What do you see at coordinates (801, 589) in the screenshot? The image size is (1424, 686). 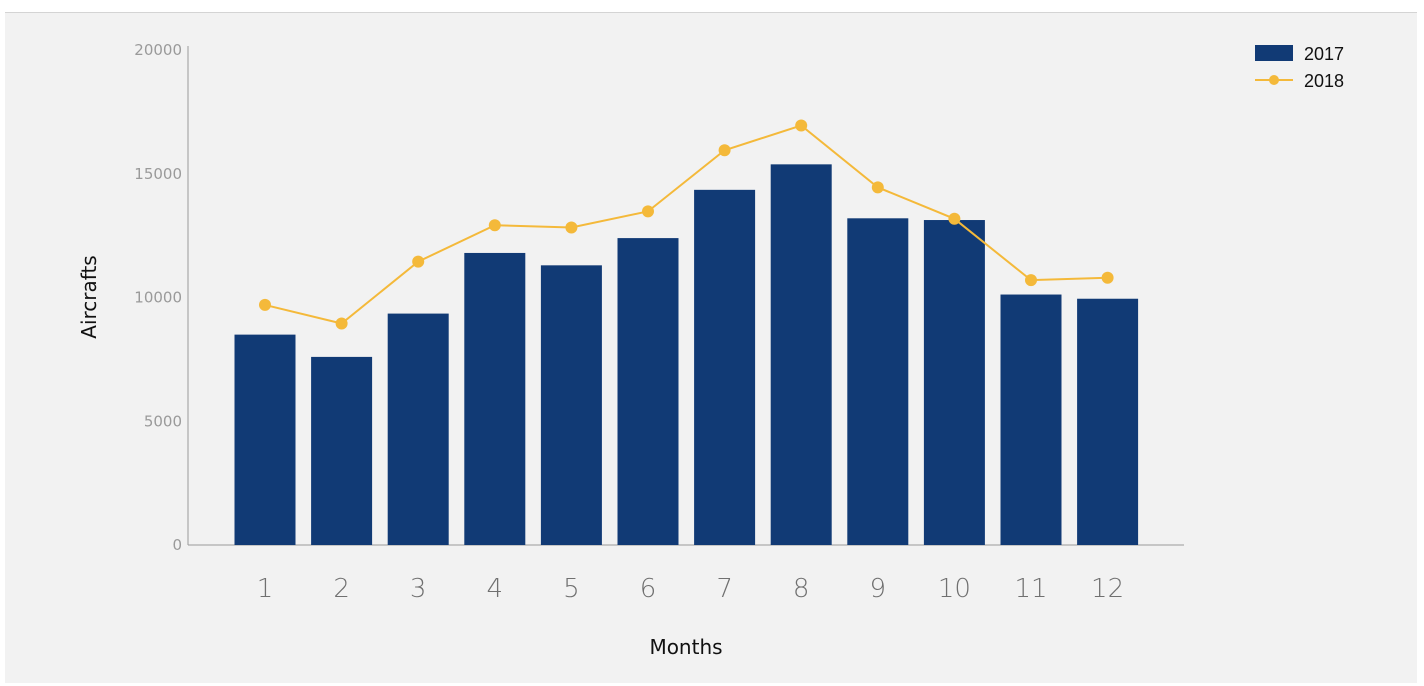 I see `x-tick-label: 8` at bounding box center [801, 589].